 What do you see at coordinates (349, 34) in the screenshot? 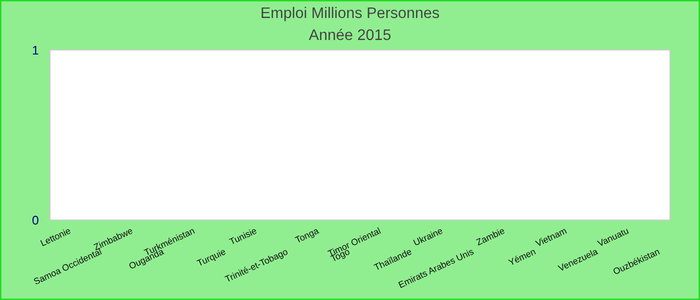
I see `chart-subtitle: Année 2015` at bounding box center [349, 34].